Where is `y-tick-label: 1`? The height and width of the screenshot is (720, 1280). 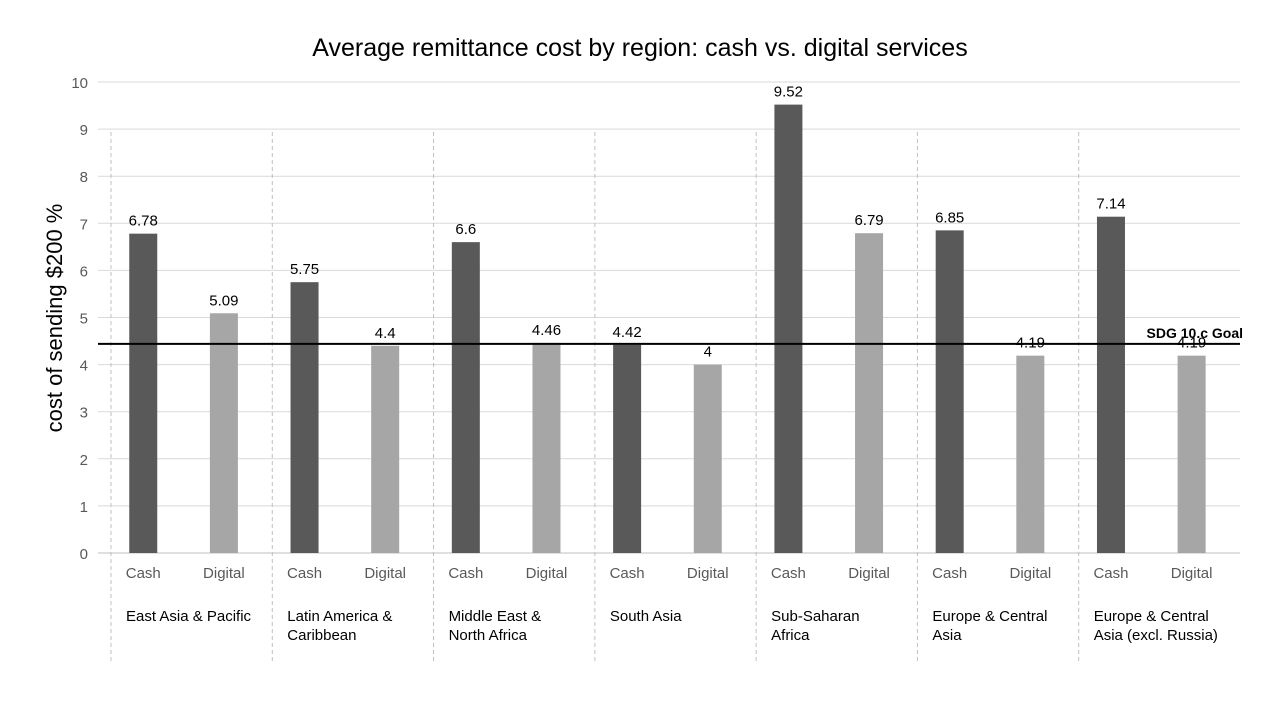
y-tick-label: 1 is located at coordinates (84, 507).